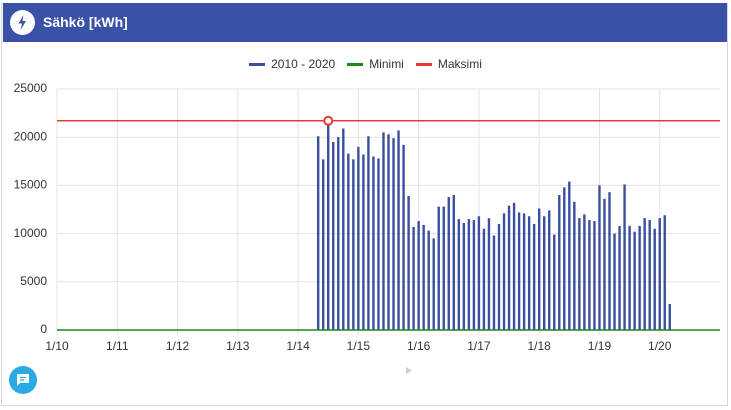 The width and height of the screenshot is (731, 410). I want to click on x-tick-label: 1/12, so click(178, 346).